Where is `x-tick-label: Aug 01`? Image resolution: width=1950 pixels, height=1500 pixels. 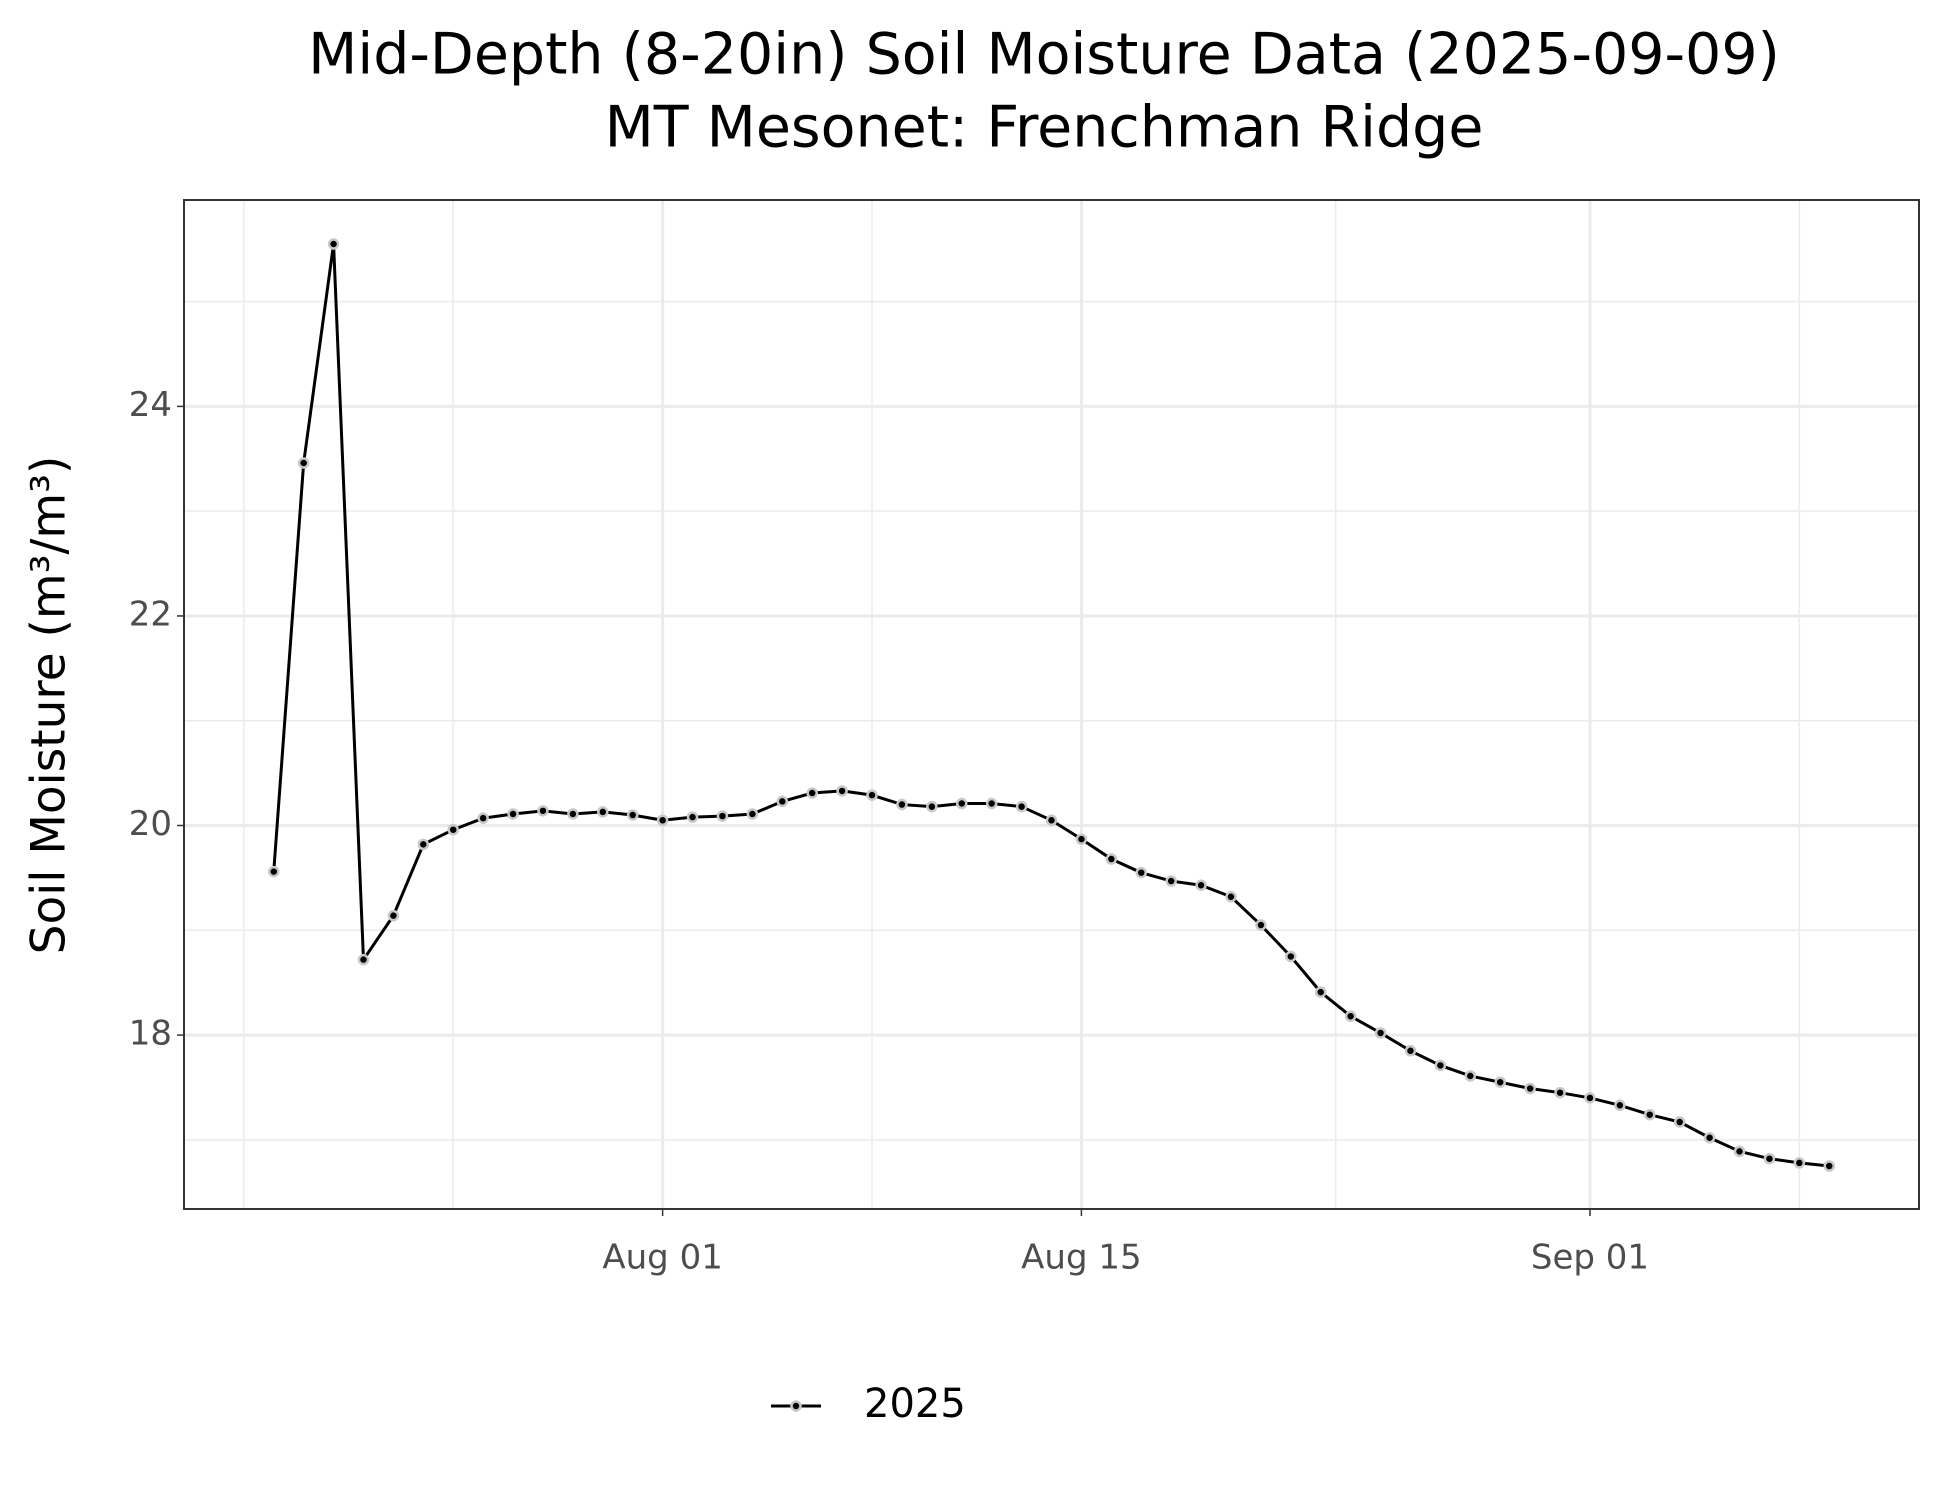
x-tick-label: Aug 01 is located at coordinates (662, 1258).